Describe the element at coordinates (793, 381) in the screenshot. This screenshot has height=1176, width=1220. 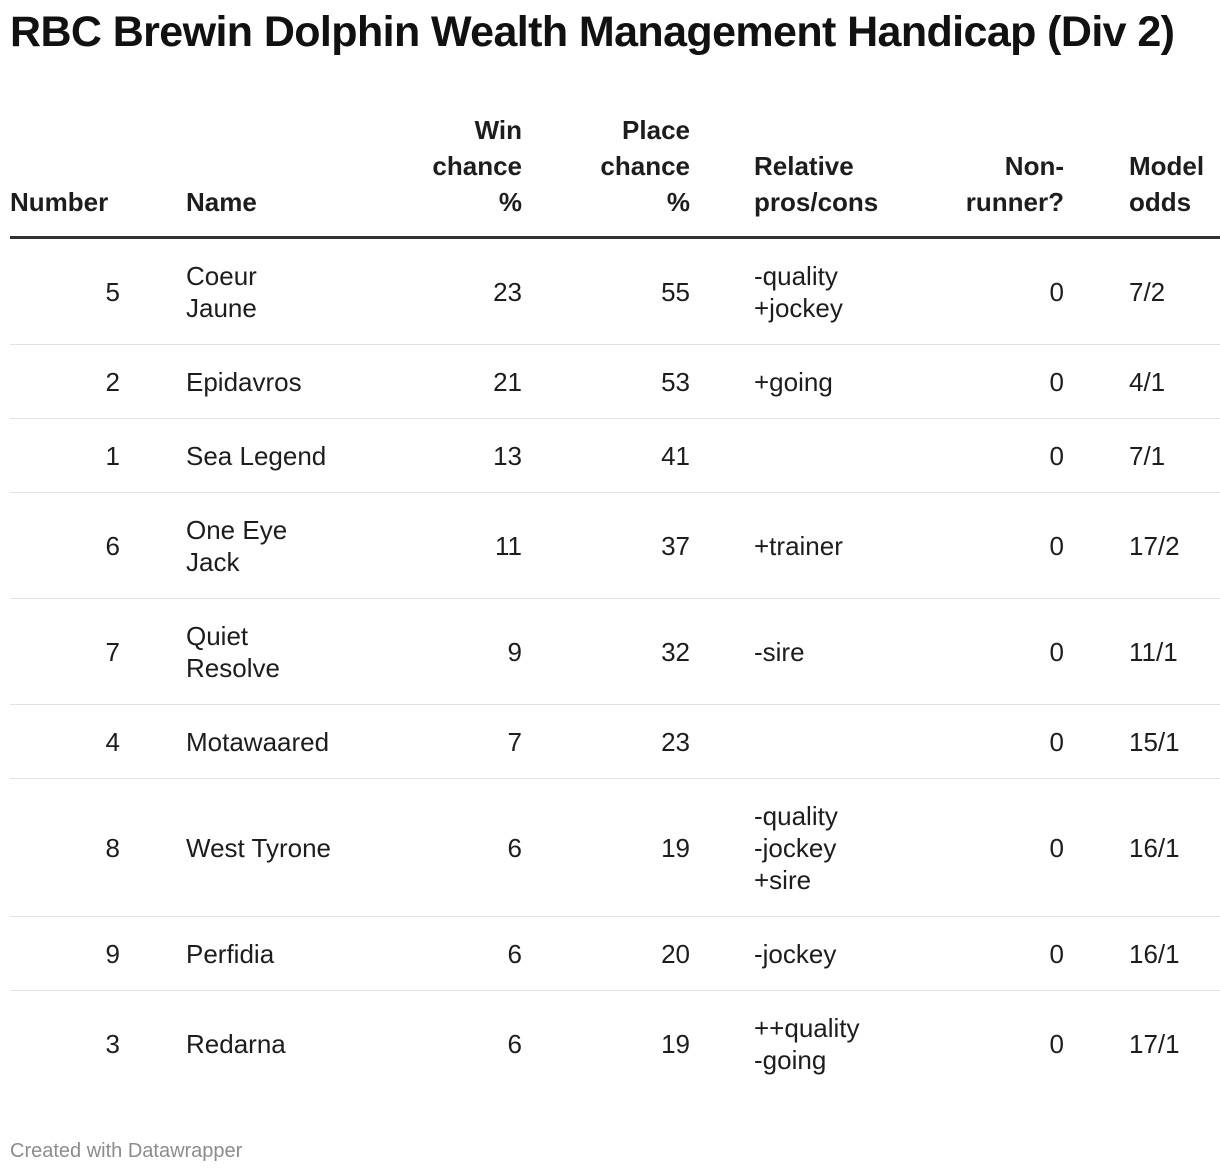
I see `cell-pros-line: +going` at that location.